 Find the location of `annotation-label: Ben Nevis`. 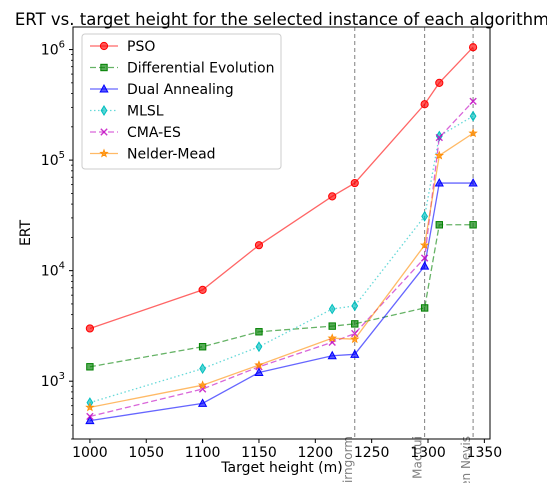

annotation-label: Ben Nevis is located at coordinates (466, 459).